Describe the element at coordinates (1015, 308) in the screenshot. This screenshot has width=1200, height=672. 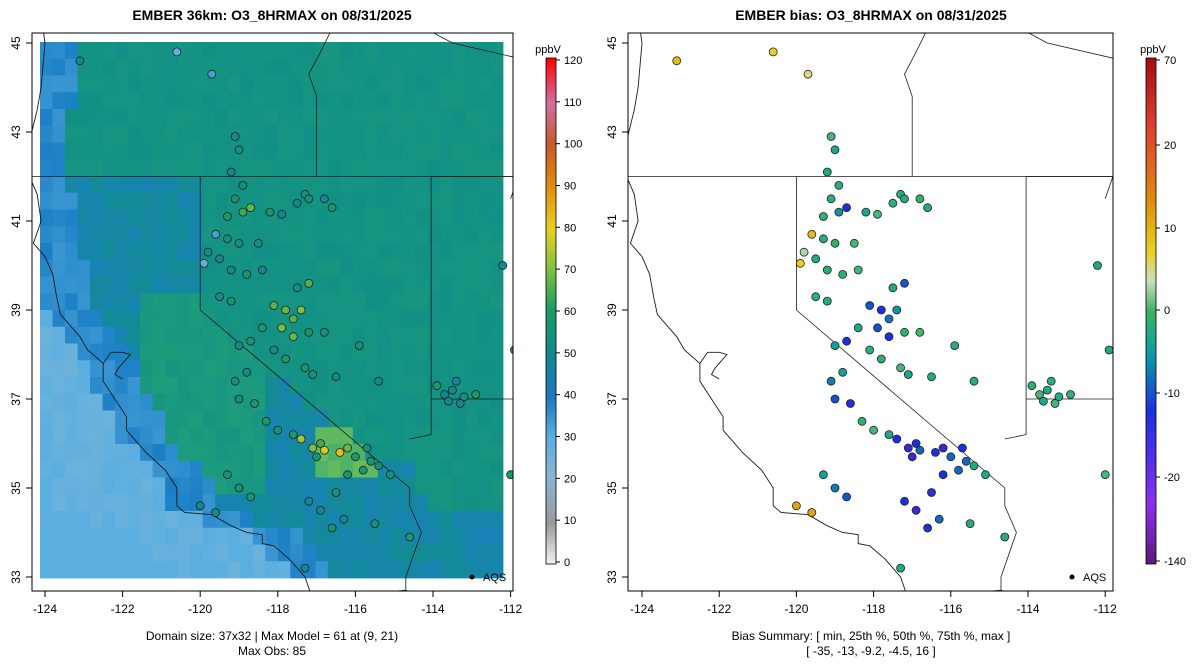
I see `state-border` at that location.